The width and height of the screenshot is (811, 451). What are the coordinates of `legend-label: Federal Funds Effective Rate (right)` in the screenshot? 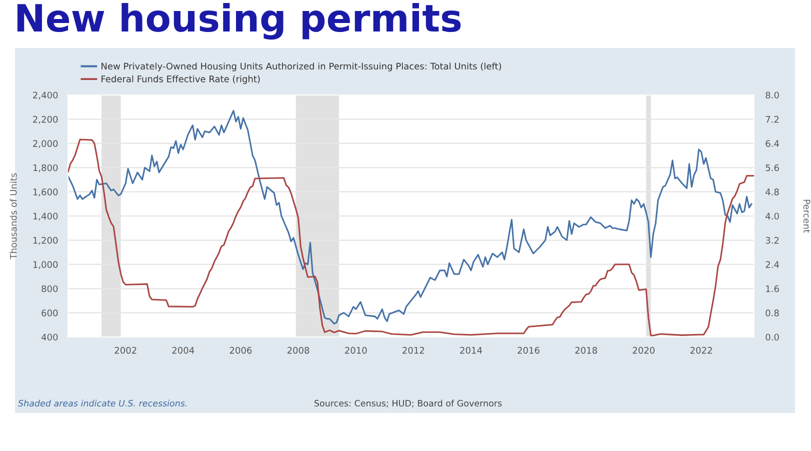 It's located at (181, 79).